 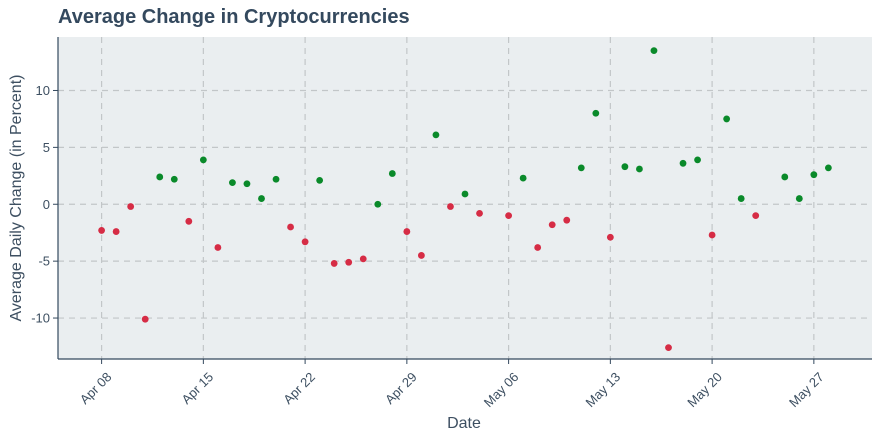 I want to click on x-tick-label: Apr 22, so click(x=299, y=388).